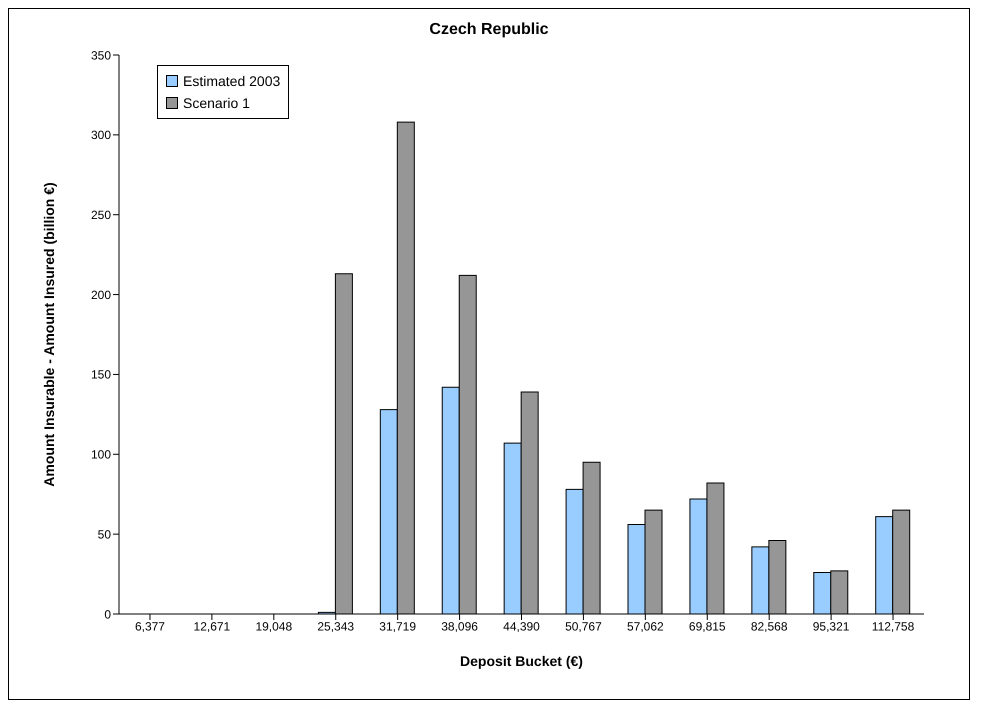 Image resolution: width=987 pixels, height=717 pixels. I want to click on x-tick-label: 82,568, so click(769, 627).